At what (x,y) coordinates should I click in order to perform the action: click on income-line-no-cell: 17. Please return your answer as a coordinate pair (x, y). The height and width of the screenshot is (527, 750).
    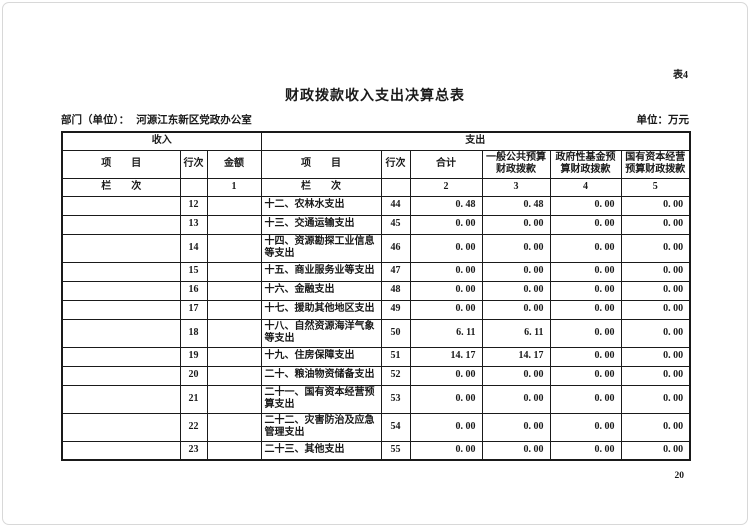
    Looking at the image, I should click on (193, 309).